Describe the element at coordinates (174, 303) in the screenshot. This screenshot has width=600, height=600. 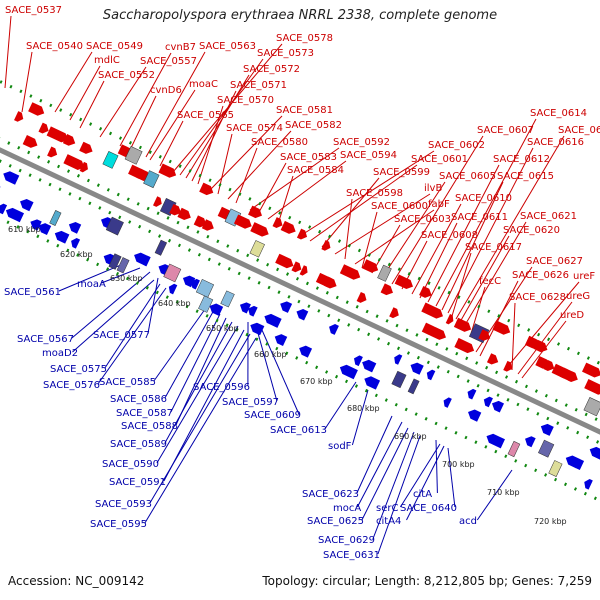
I see `kbp-tick-label: 640 kbp` at that location.